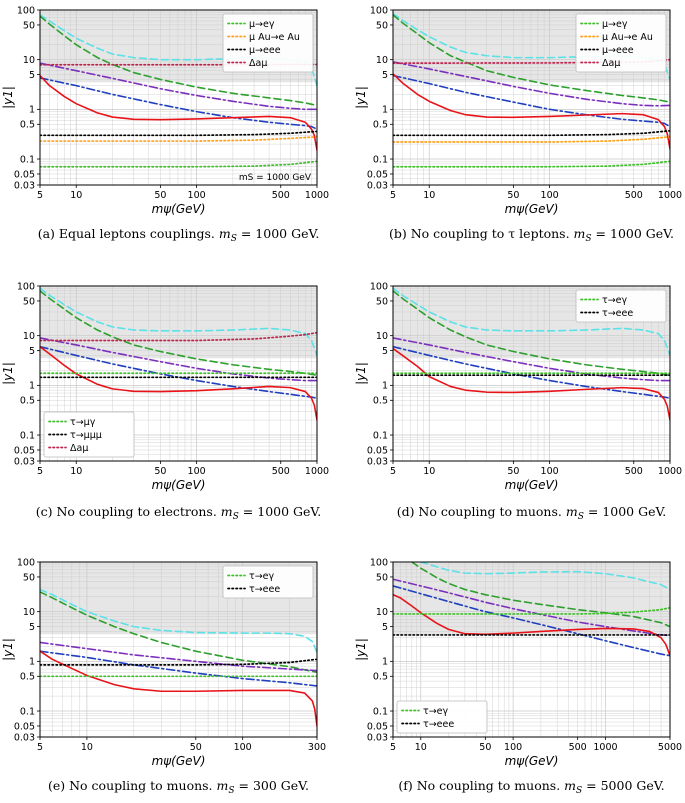 Image resolution: width=685 pixels, height=803 pixels. Describe the element at coordinates (436, 711) in the screenshot. I see `legend-label: τ→eγ` at that location.